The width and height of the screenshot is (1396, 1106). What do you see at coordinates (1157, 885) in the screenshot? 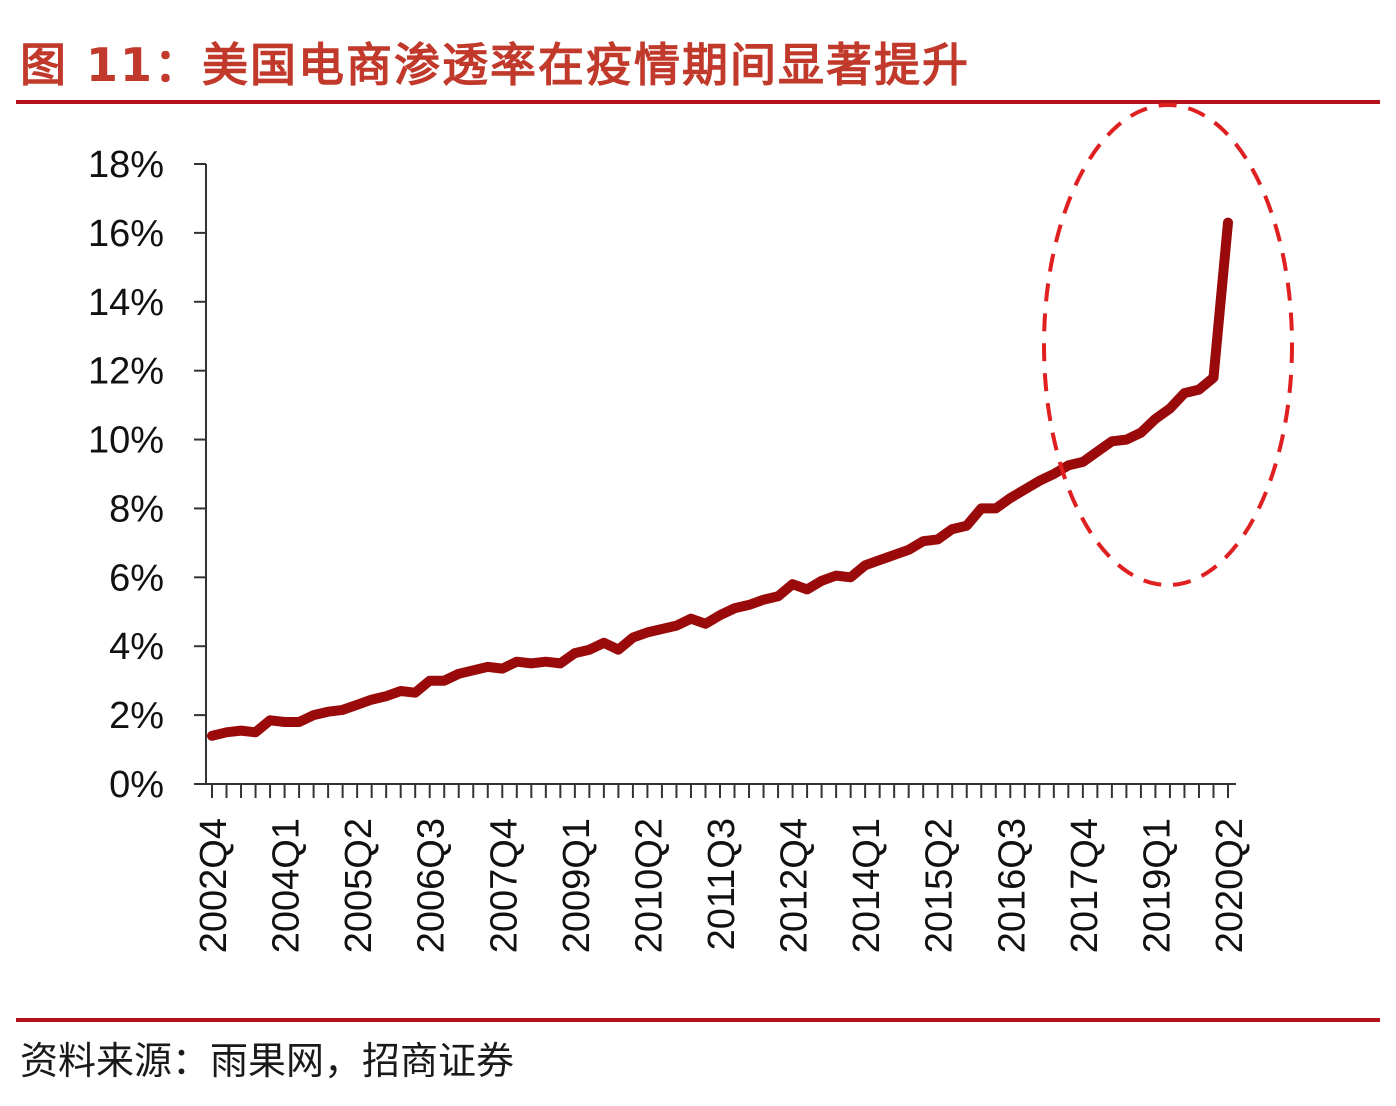
I see `x-tick-label: 2019Q1` at bounding box center [1157, 885].